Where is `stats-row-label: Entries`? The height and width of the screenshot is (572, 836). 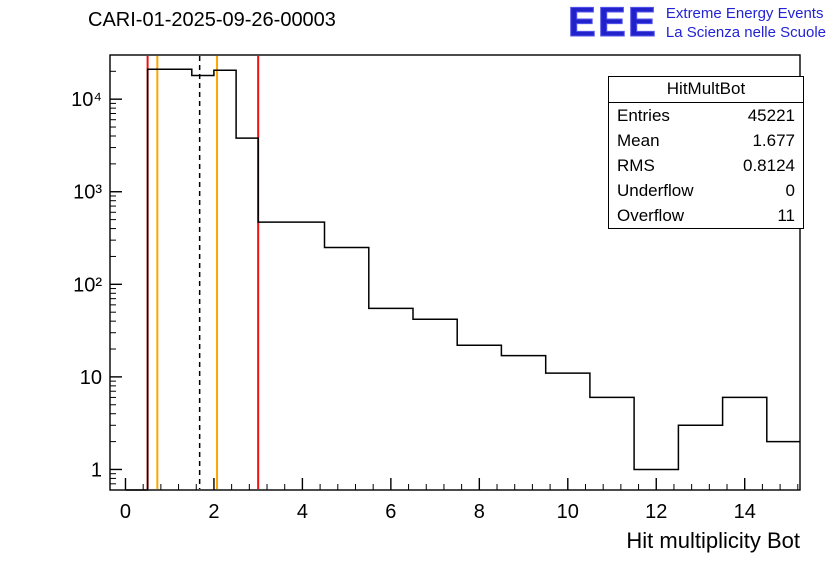
stats-row-label: Entries is located at coordinates (643, 115).